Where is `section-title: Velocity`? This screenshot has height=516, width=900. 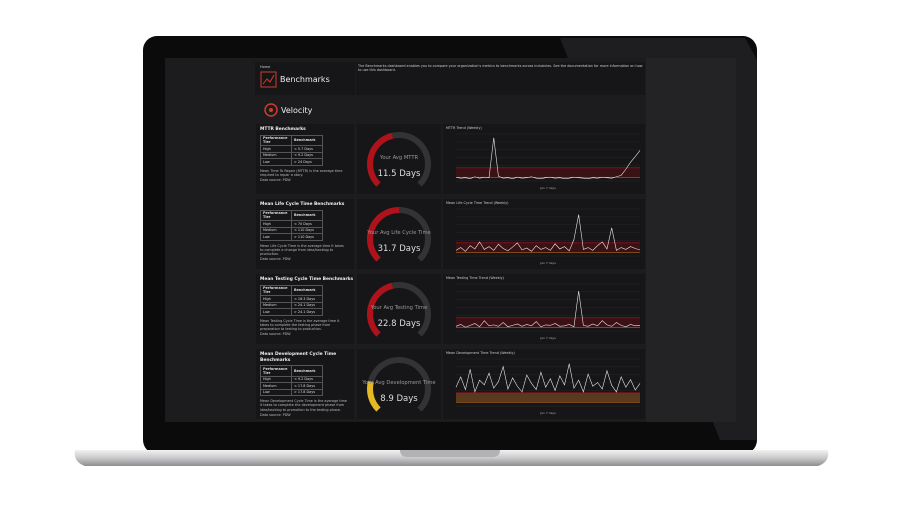 section-title: Velocity is located at coordinates (297, 110).